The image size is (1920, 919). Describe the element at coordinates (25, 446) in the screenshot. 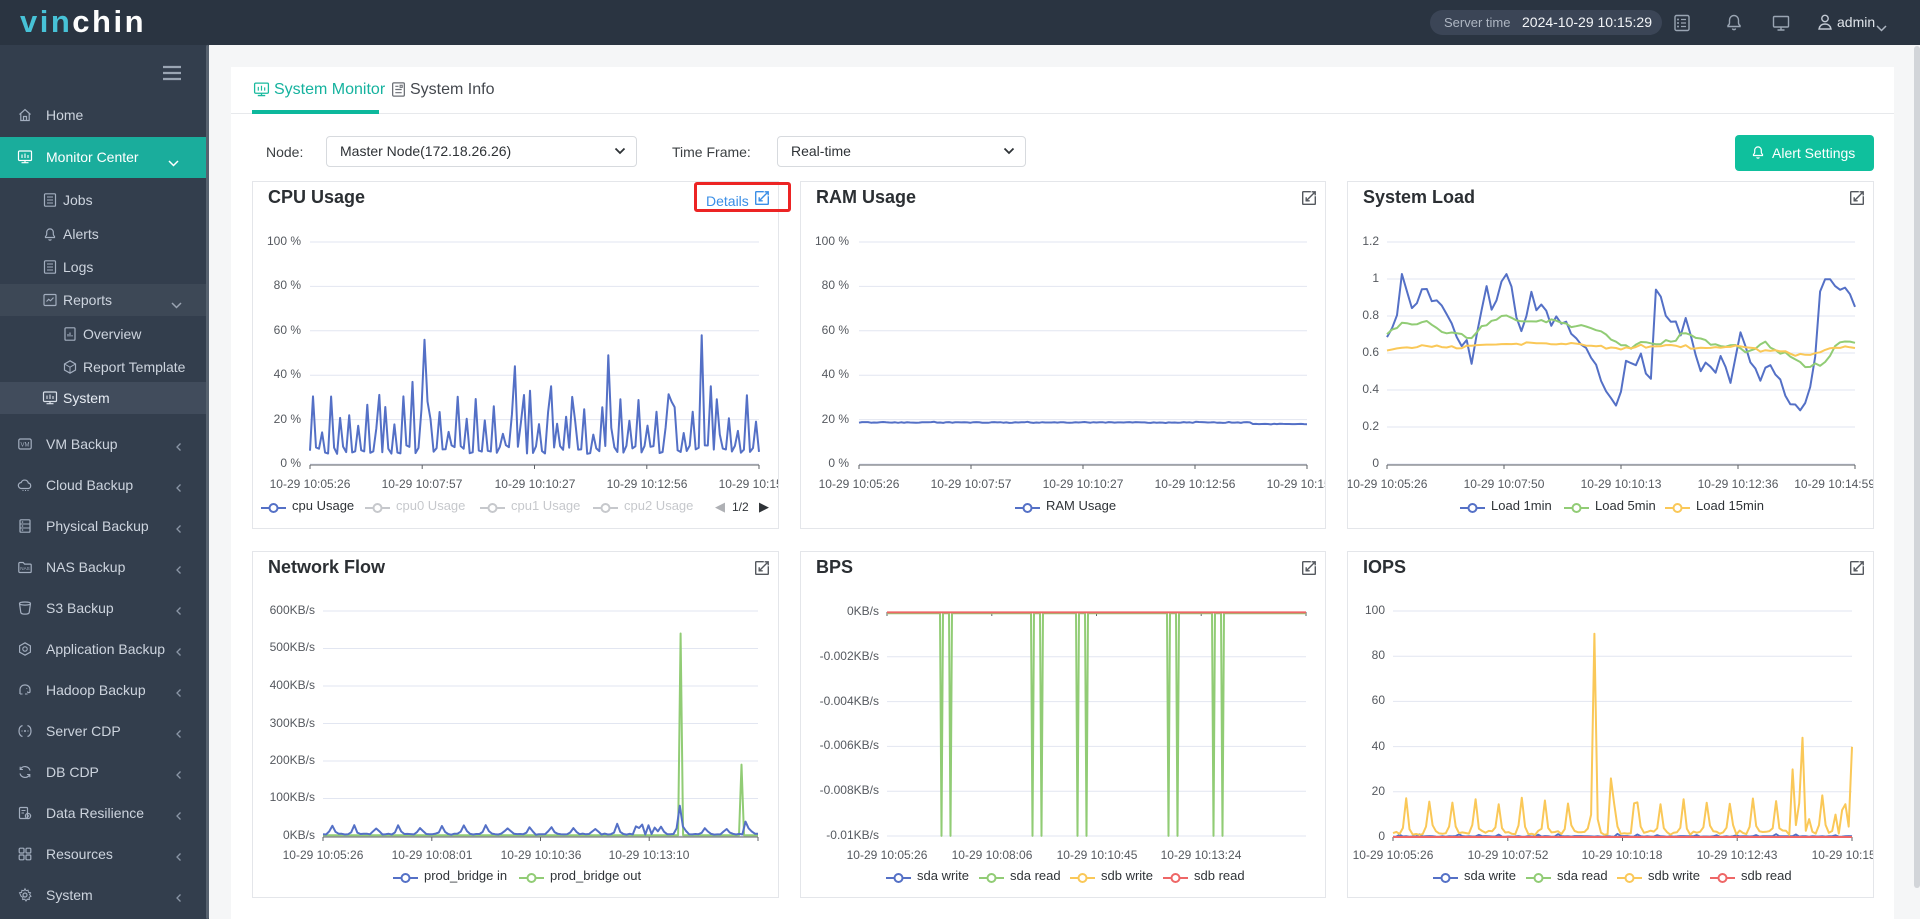

I see `svg-text: VM` at that location.